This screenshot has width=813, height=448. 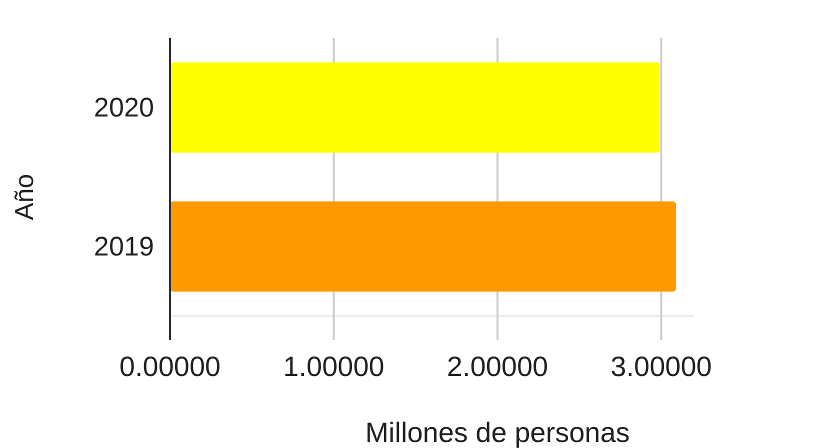 I want to click on x-tick-label: 0.00000, so click(x=170, y=366).